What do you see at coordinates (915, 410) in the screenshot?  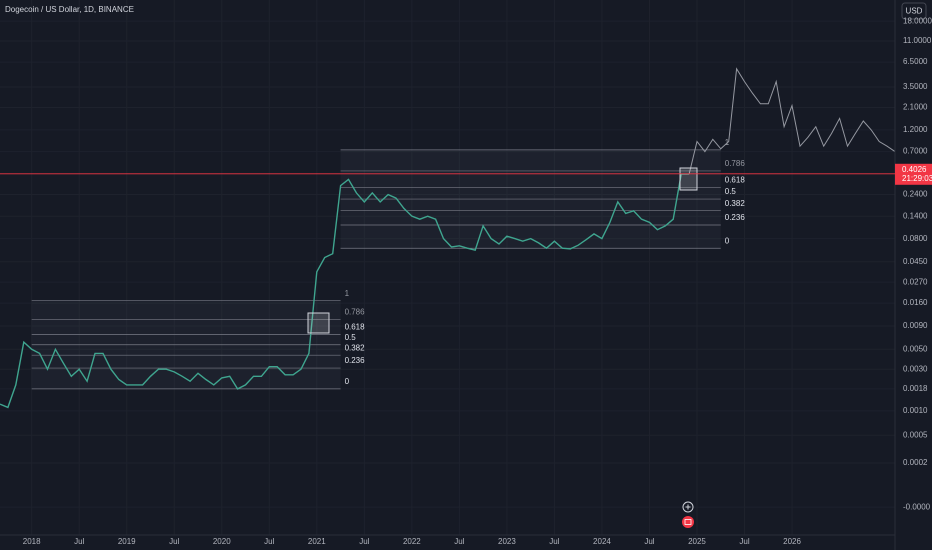 I see `y-tick-label: 0.0010` at bounding box center [915, 410].